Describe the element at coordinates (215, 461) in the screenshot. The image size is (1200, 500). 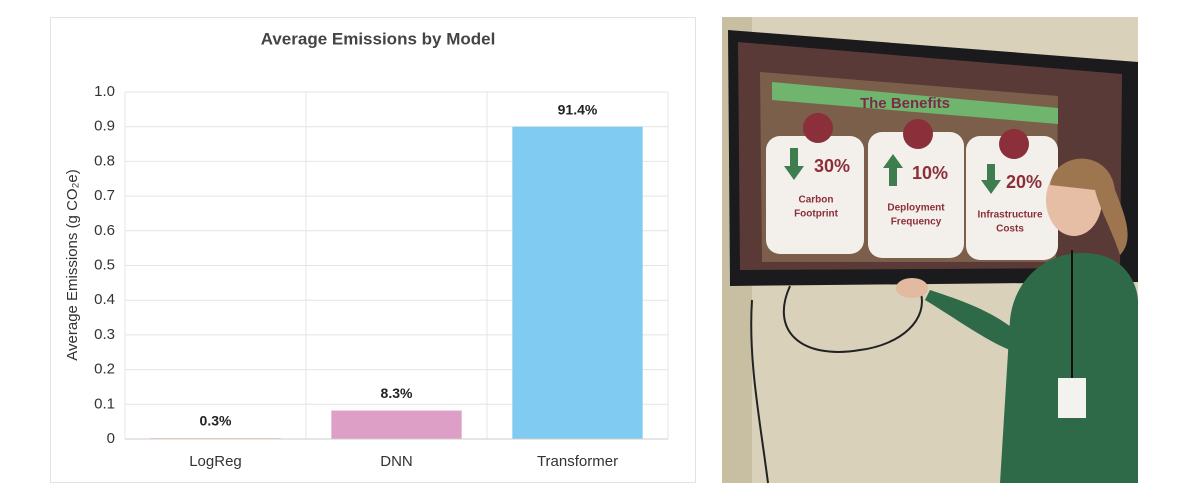
I see `x-tick-label: LogReg` at that location.